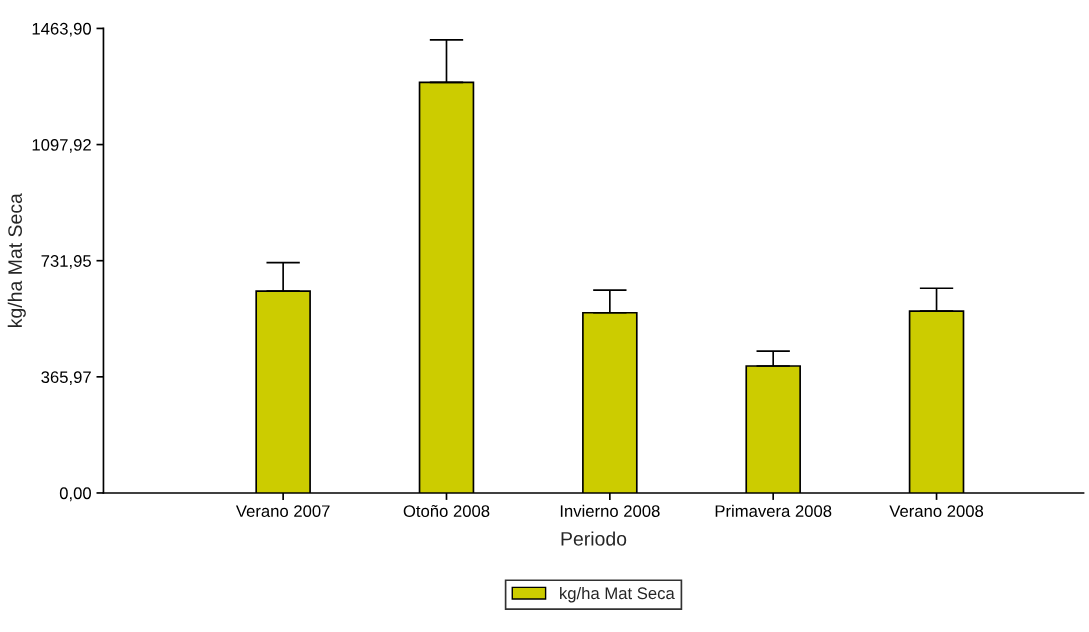 The width and height of the screenshot is (1089, 632). I want to click on x-tick-label: Otoño 2008, so click(446, 511).